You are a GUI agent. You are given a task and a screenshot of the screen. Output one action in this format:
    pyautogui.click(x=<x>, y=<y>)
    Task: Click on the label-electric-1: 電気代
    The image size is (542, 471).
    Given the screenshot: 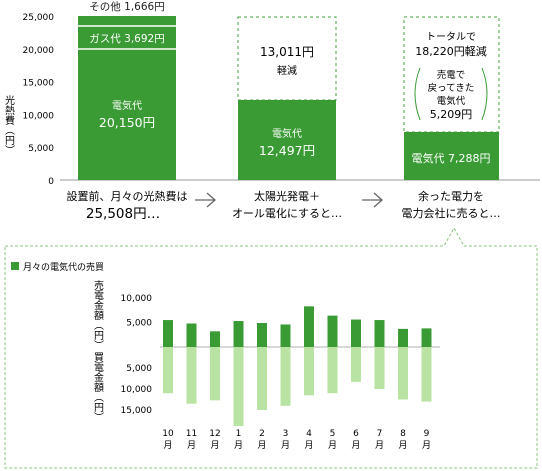 What is the action you would take?
    pyautogui.click(x=127, y=105)
    